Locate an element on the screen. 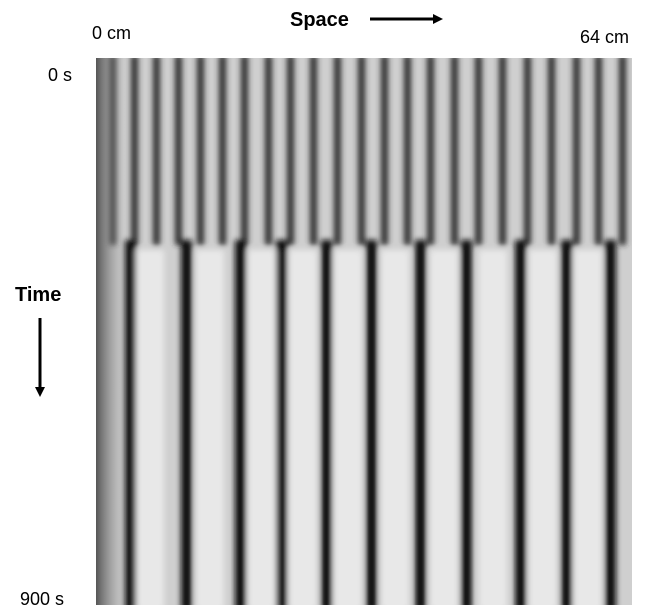  time-start-label: 0 s is located at coordinates (60, 75).